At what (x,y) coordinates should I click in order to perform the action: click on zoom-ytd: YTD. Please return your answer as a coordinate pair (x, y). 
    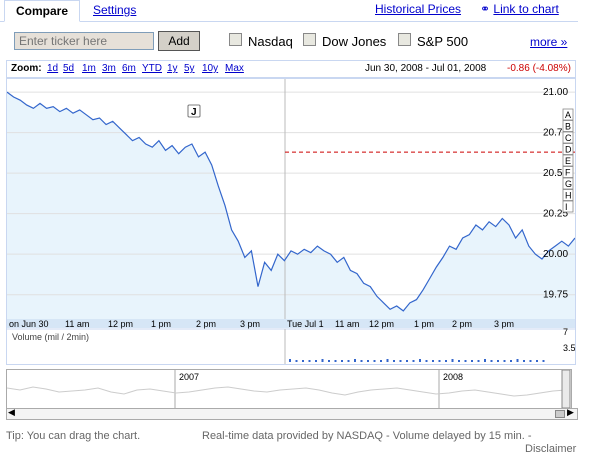
    Looking at the image, I should click on (152, 68).